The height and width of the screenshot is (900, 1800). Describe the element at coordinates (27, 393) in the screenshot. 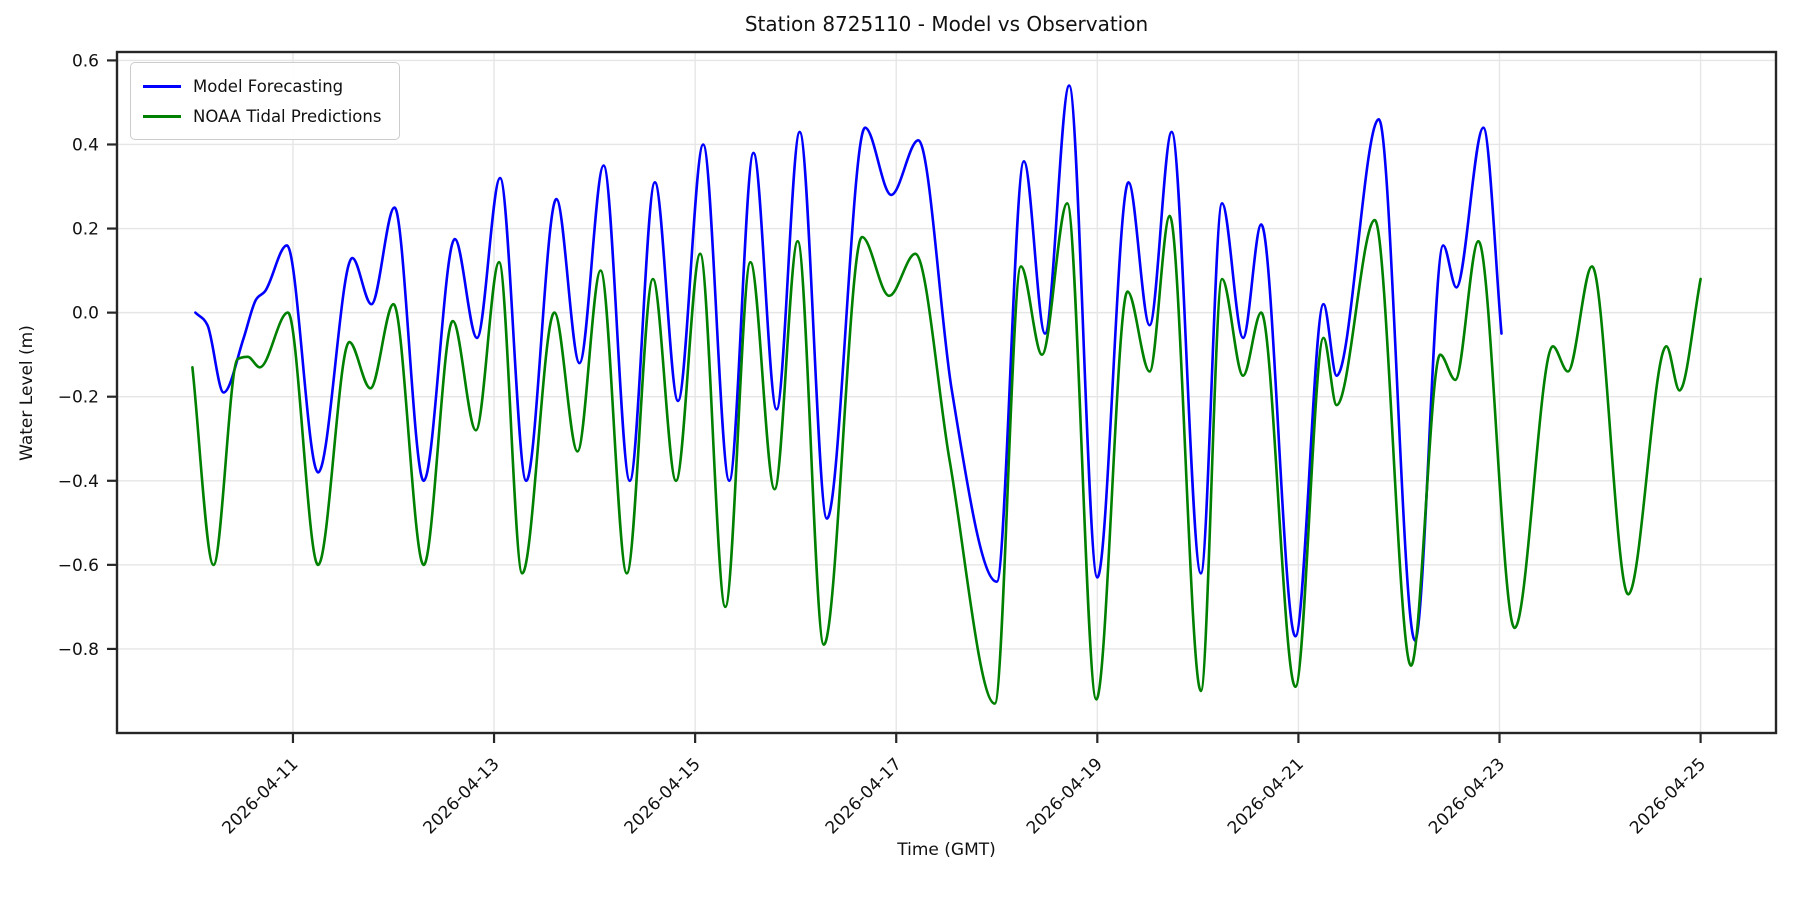

I see `y-axis-label: Water Level (m)` at that location.